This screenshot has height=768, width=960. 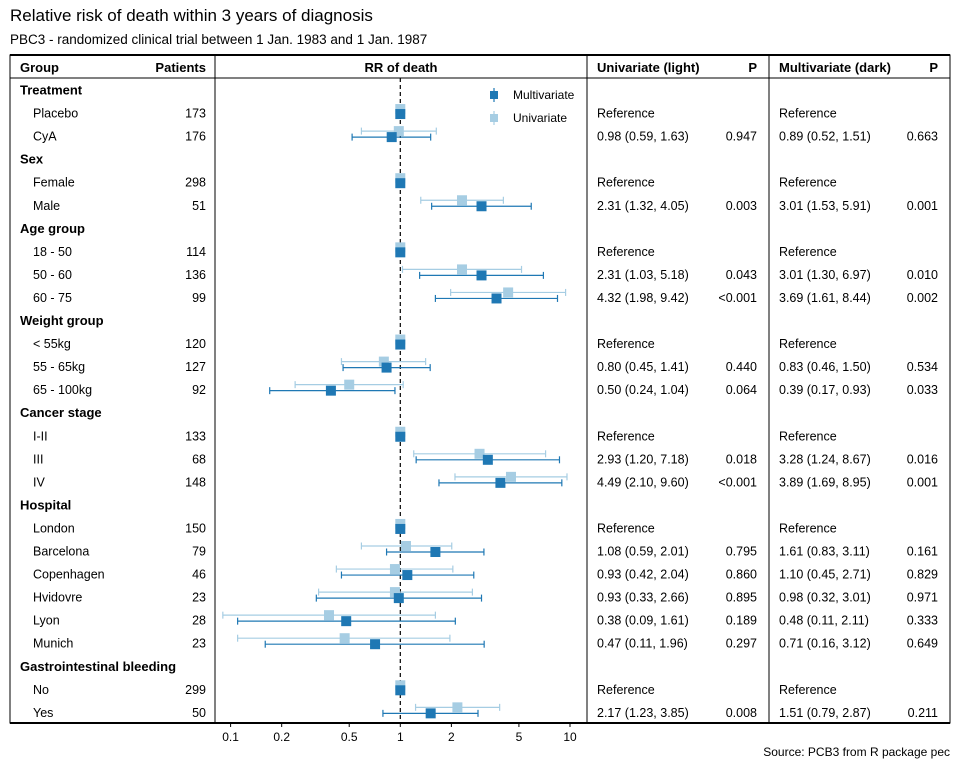 What do you see at coordinates (180, 67) in the screenshot?
I see `header-patients: Patients` at bounding box center [180, 67].